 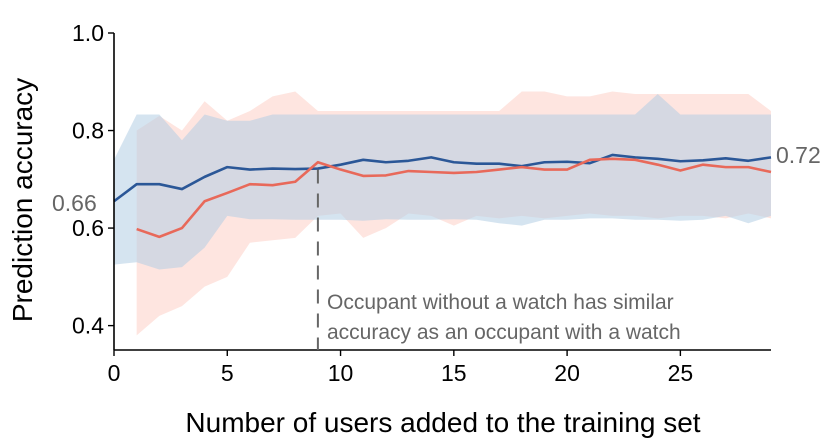 I want to click on y-axis-label: Prediction accuracy, so click(x=22, y=200).